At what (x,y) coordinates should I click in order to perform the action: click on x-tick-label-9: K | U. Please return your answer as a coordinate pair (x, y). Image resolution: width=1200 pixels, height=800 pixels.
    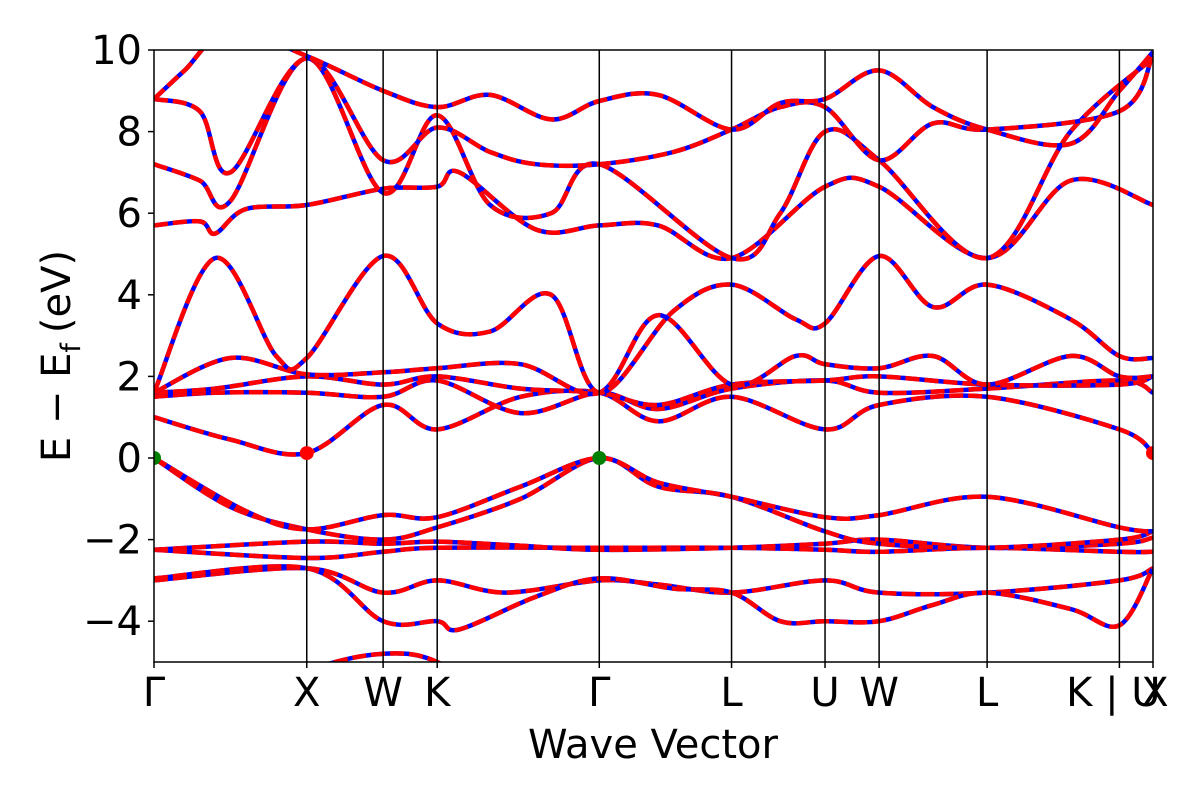
    Looking at the image, I should click on (1113, 693).